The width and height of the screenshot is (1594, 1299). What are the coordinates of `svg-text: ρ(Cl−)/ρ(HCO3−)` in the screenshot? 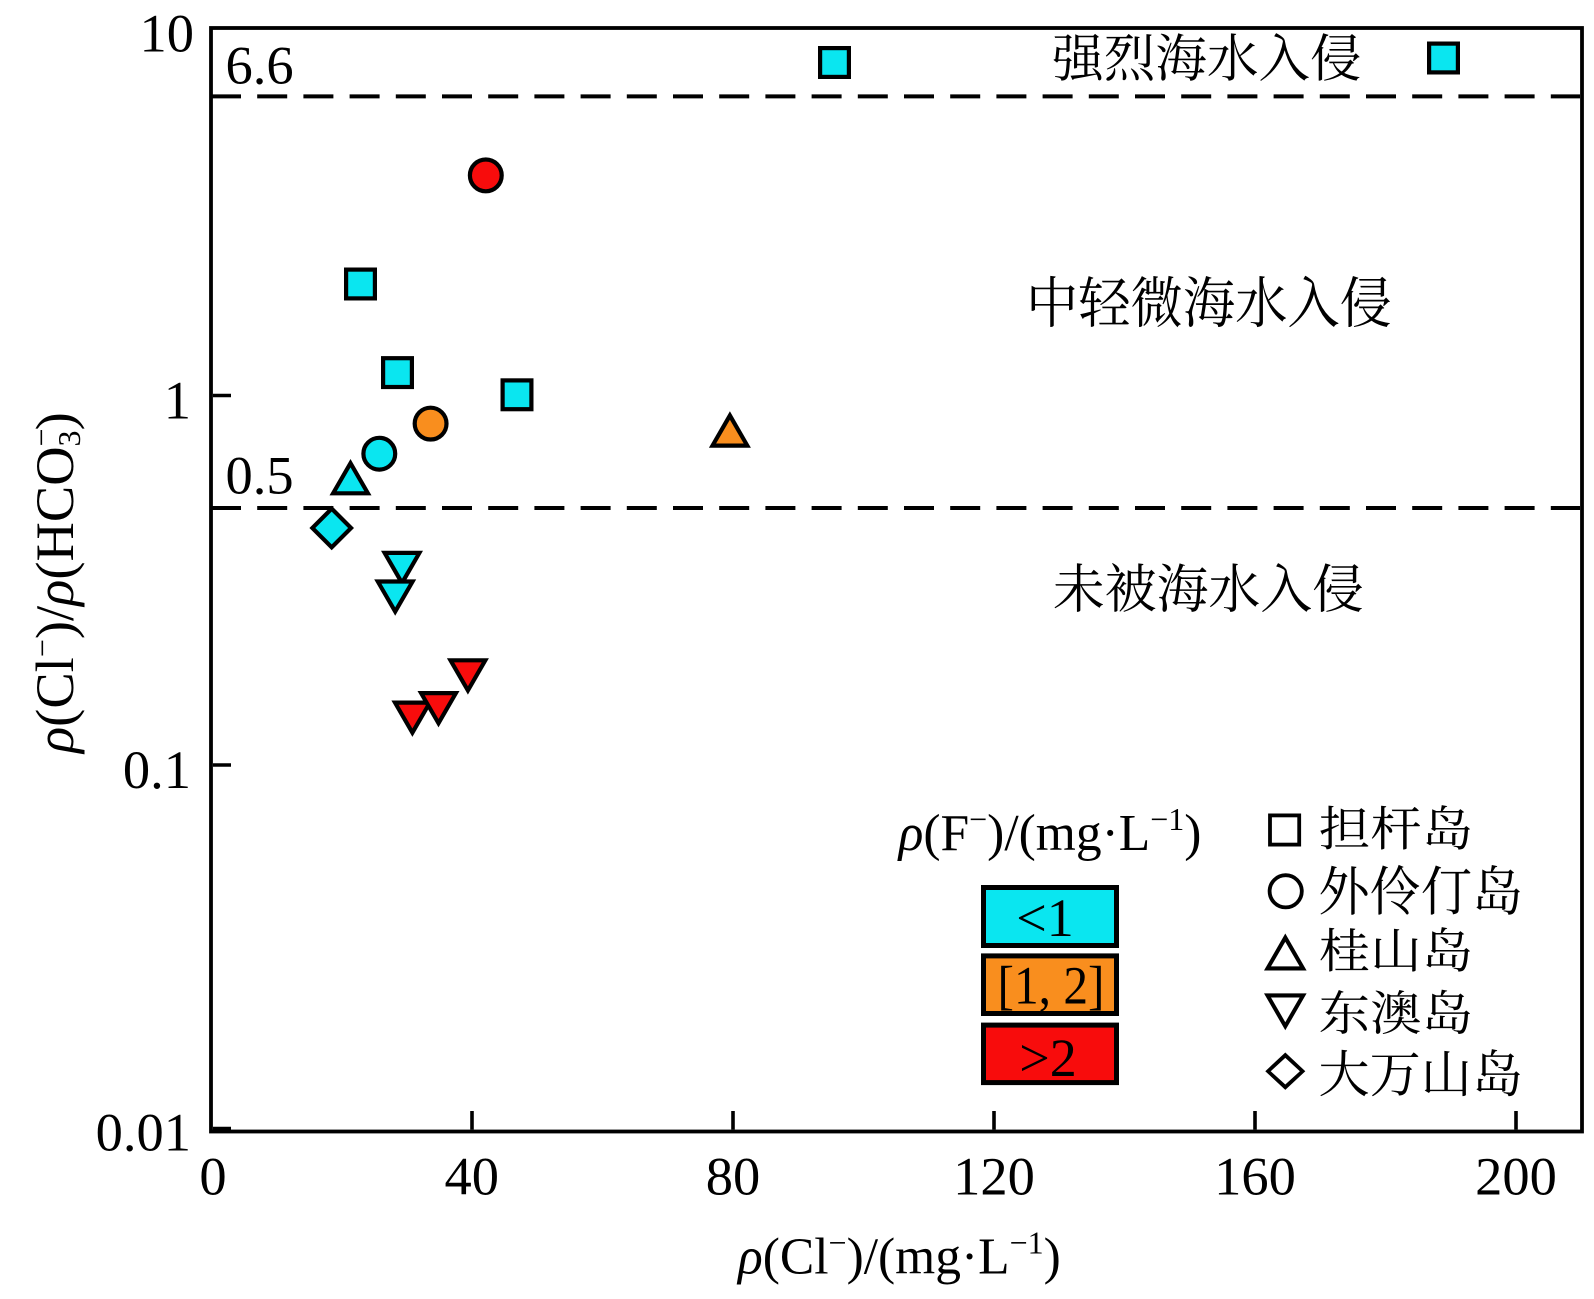 It's located at (55, 583).